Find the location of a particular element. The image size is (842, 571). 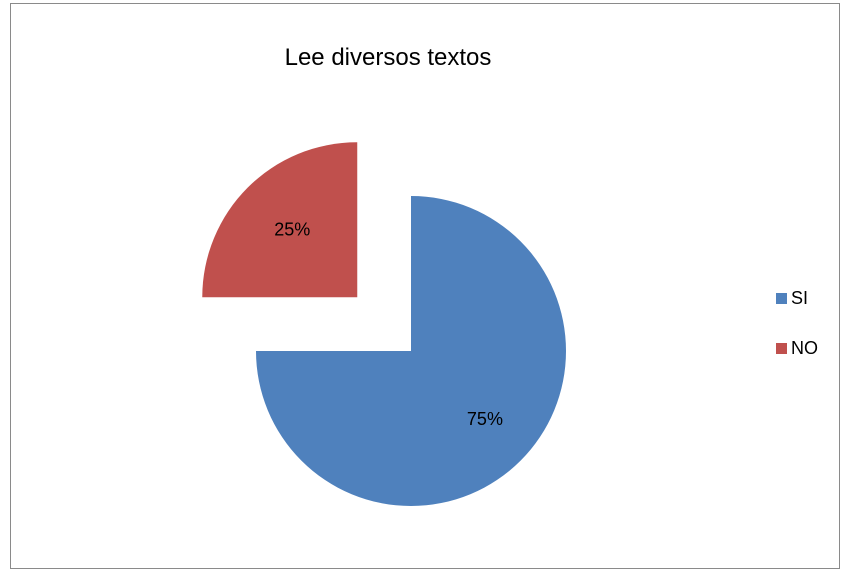

legend-item-si: SI is located at coordinates (797, 298).